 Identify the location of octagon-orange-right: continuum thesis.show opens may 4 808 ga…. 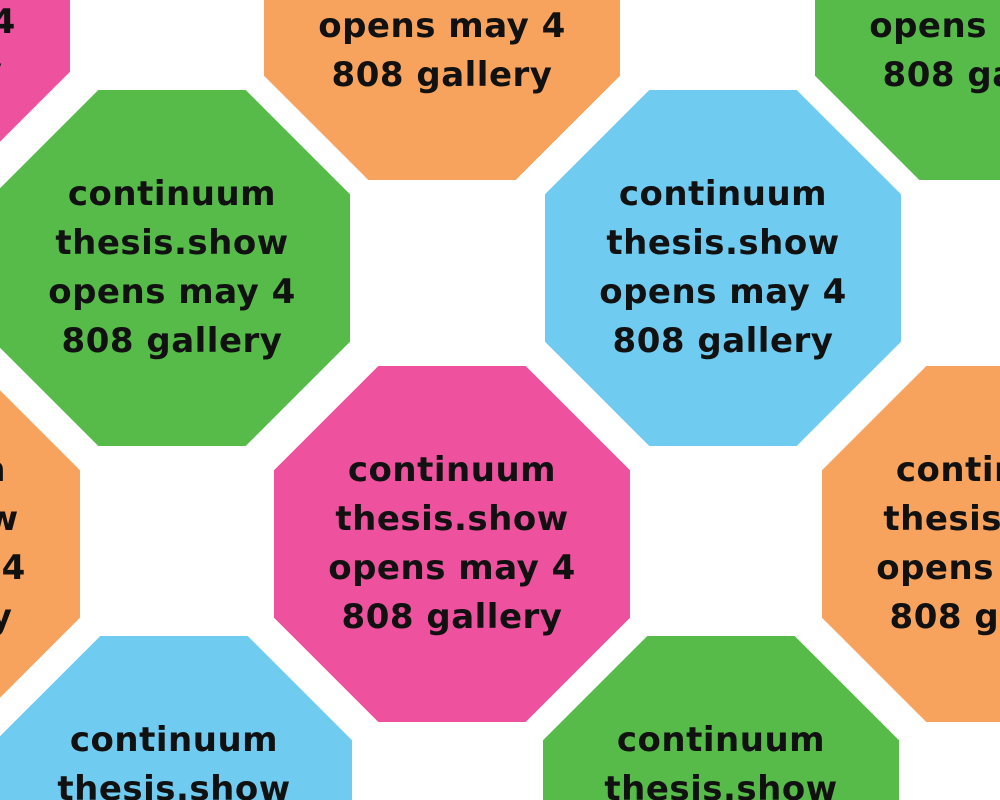
(911, 544).